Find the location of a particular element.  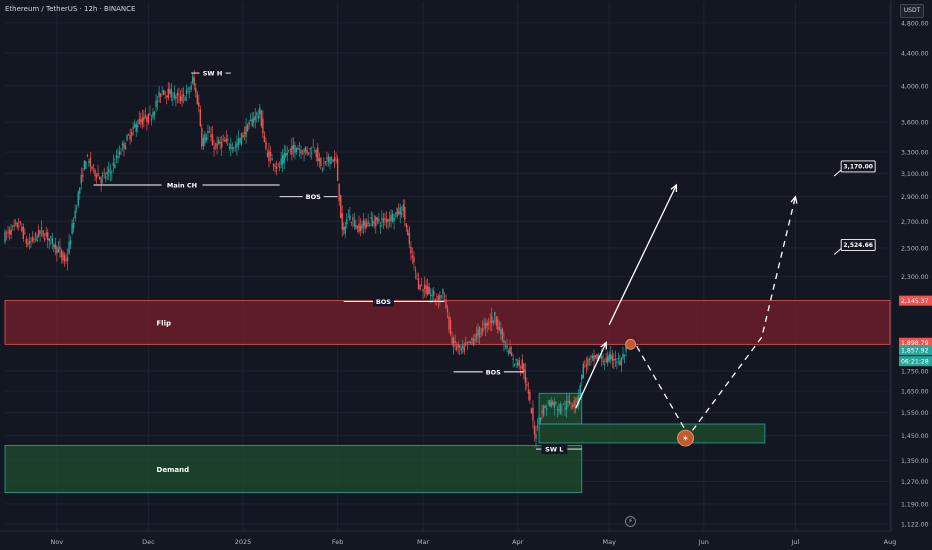

price-tick-label: 1,270.00 is located at coordinates (915, 482).